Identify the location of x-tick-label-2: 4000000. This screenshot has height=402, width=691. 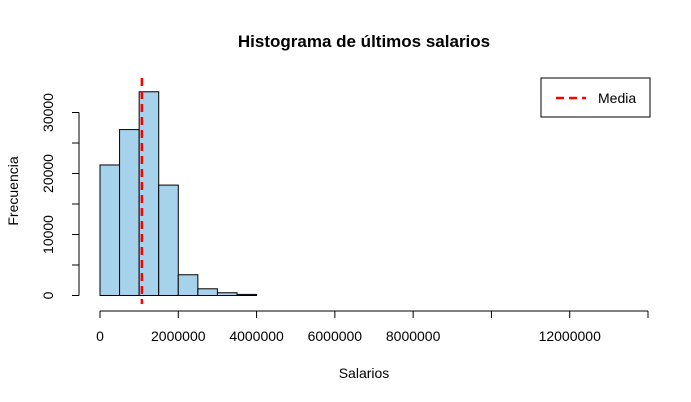
(256, 336).